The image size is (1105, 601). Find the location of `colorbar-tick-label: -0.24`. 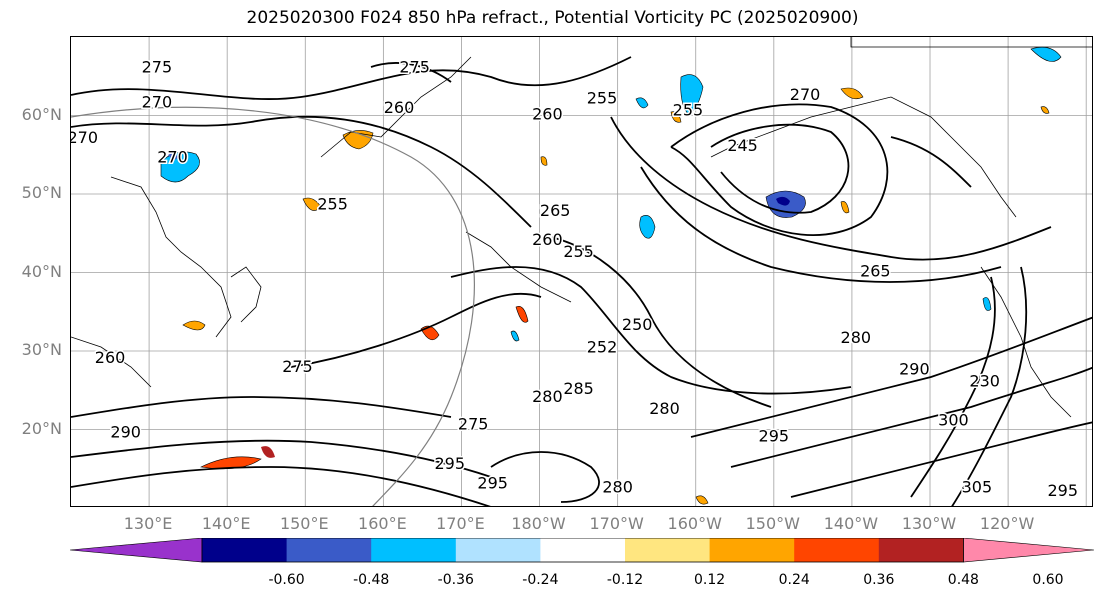

colorbar-tick-label: -0.24 is located at coordinates (540, 580).